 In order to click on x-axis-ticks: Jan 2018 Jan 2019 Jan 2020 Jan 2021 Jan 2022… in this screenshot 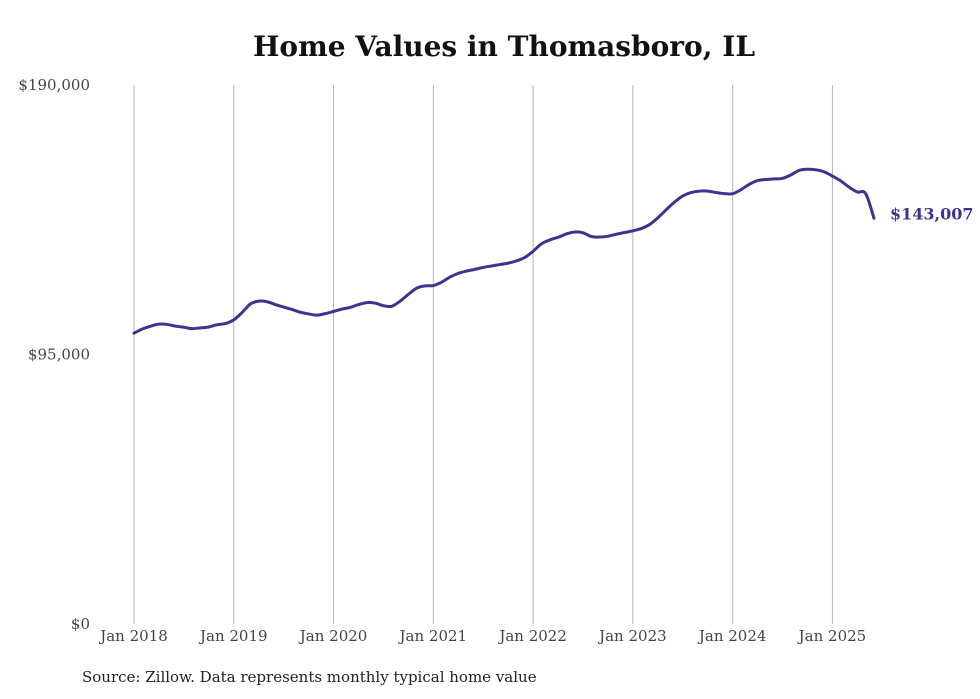, I will do `click(482, 636)`.